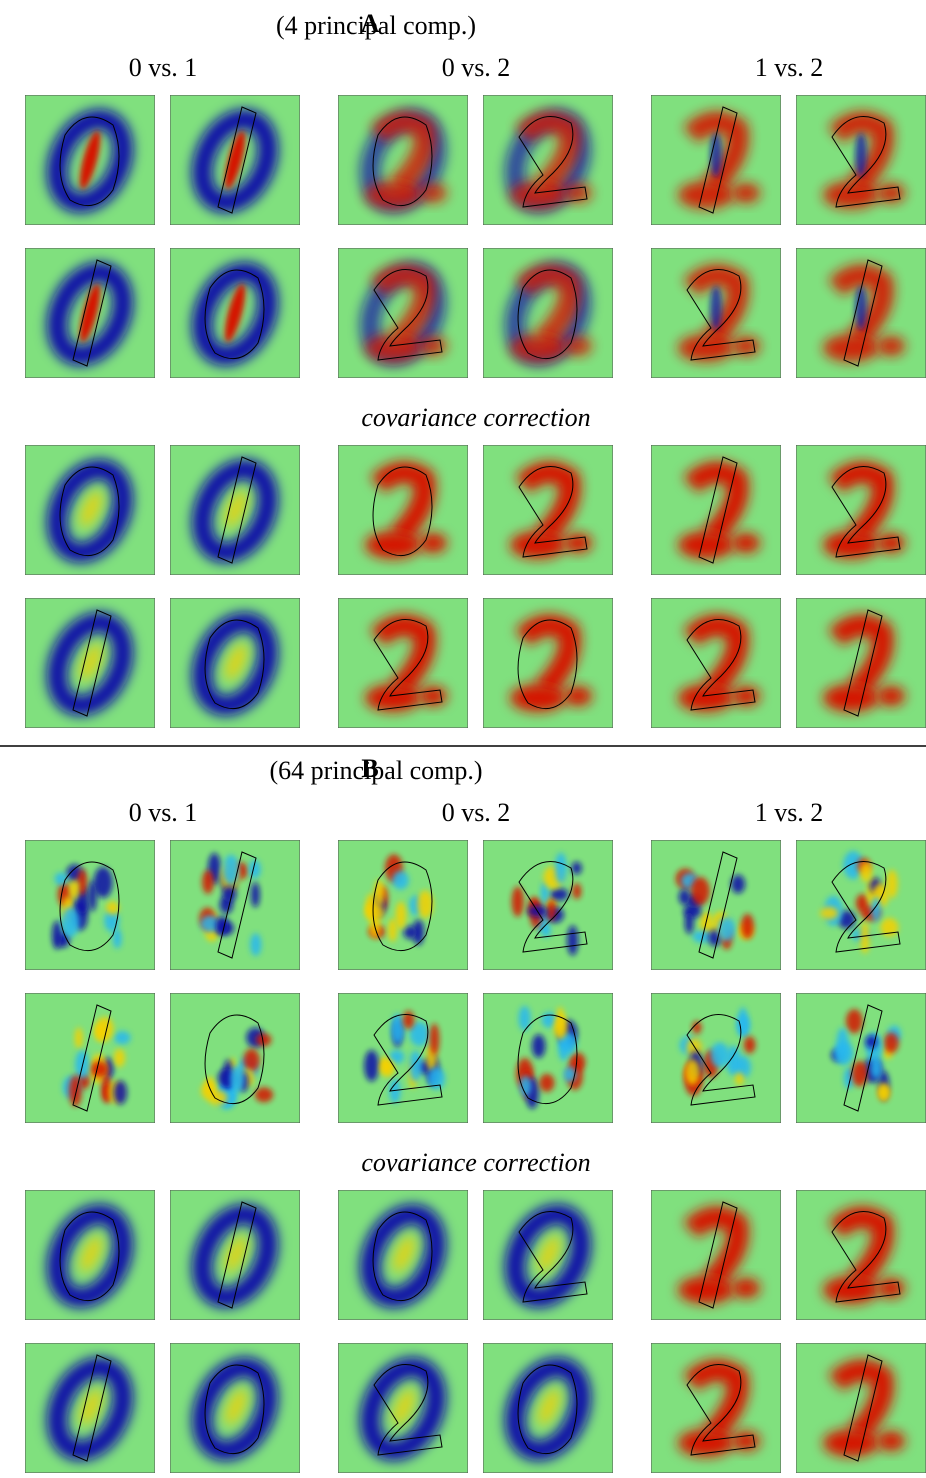 This screenshot has width=926, height=1478. What do you see at coordinates (475, 1162) in the screenshot?
I see `correction-label: covariance correction` at bounding box center [475, 1162].